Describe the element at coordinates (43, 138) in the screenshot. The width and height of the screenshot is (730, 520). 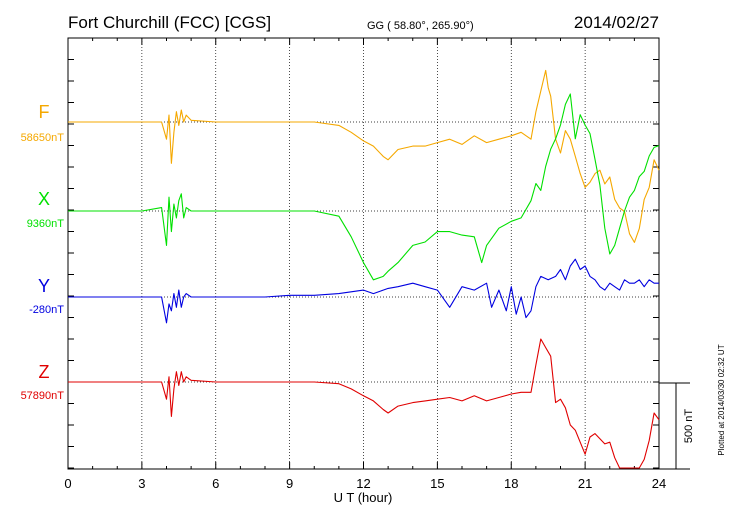
I see `series-baseline-f: 58650nT` at that location.